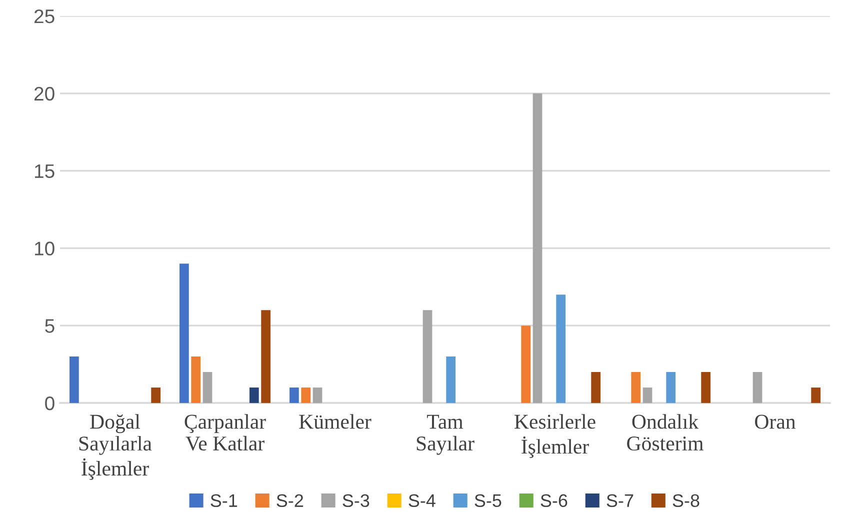 This screenshot has height=532, width=845. I want to click on legend-label: S-4, so click(422, 501).